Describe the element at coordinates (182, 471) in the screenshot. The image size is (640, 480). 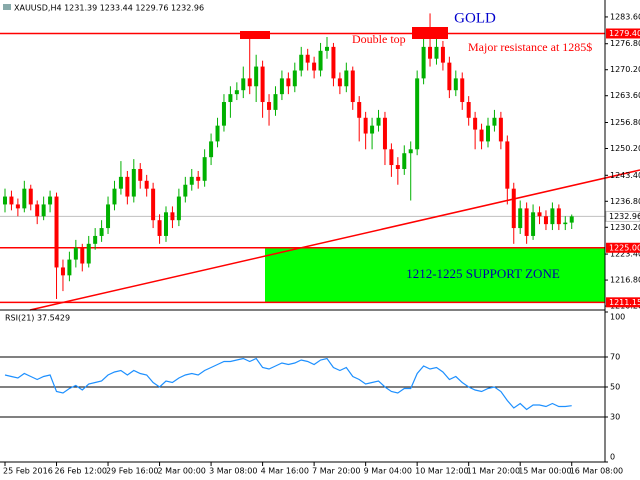
I see `x-tick-label: 2 Mar 00:00` at that location.